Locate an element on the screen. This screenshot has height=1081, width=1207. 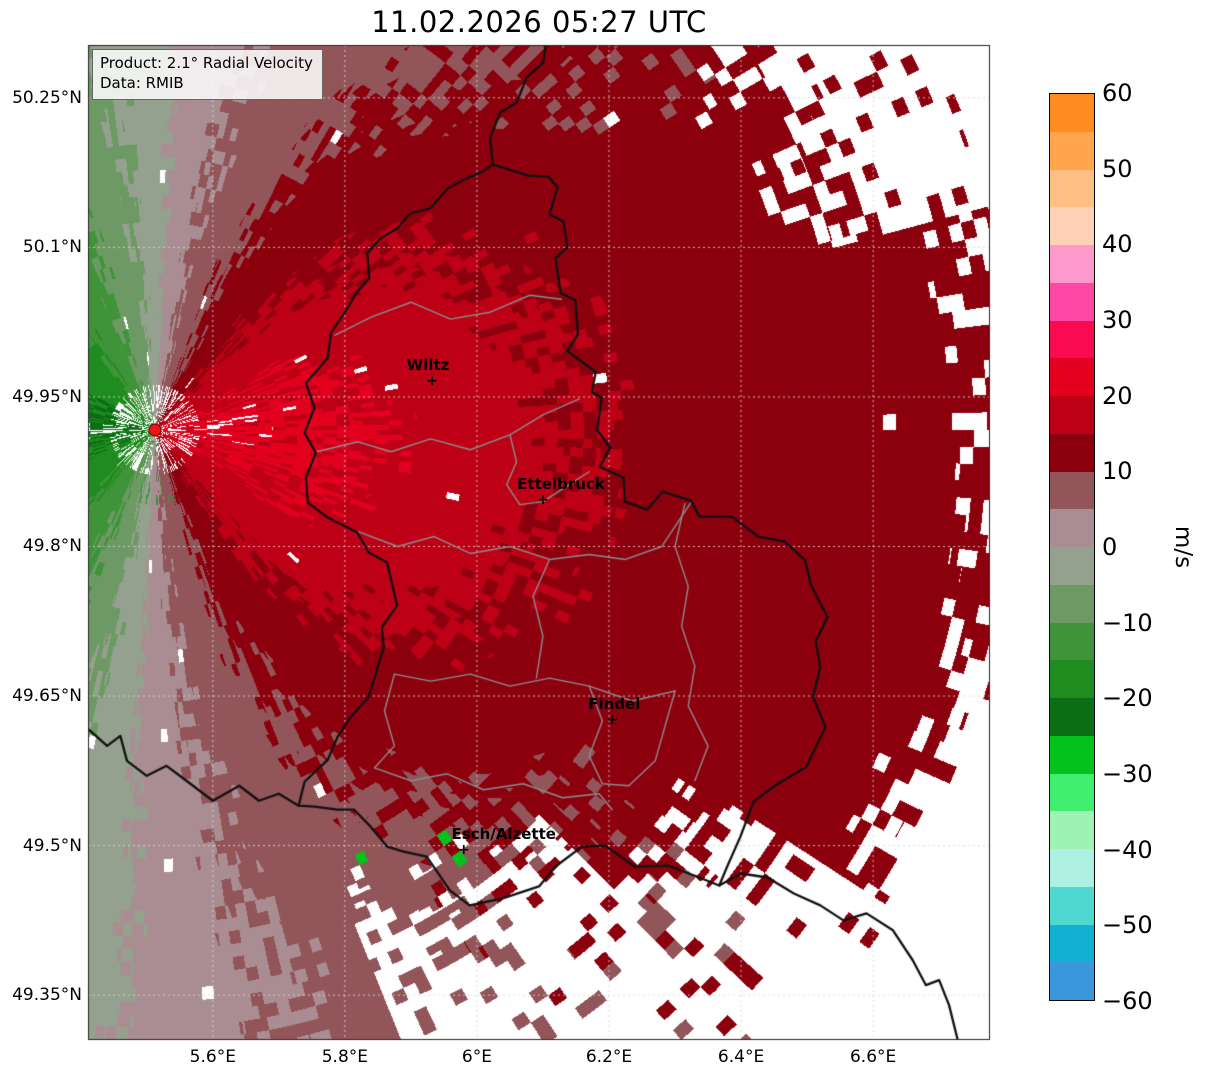
colorbar-tick-label: −50 is located at coordinates (1127, 925).